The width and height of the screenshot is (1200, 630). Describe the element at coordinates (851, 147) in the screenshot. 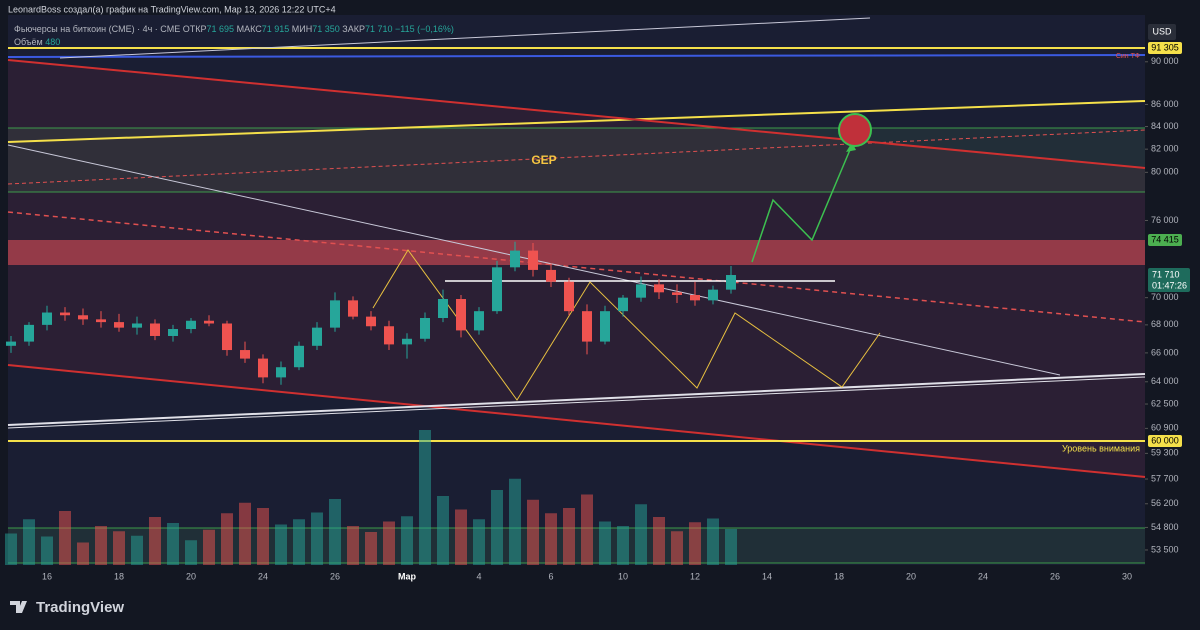

I see `arrow-head` at that location.